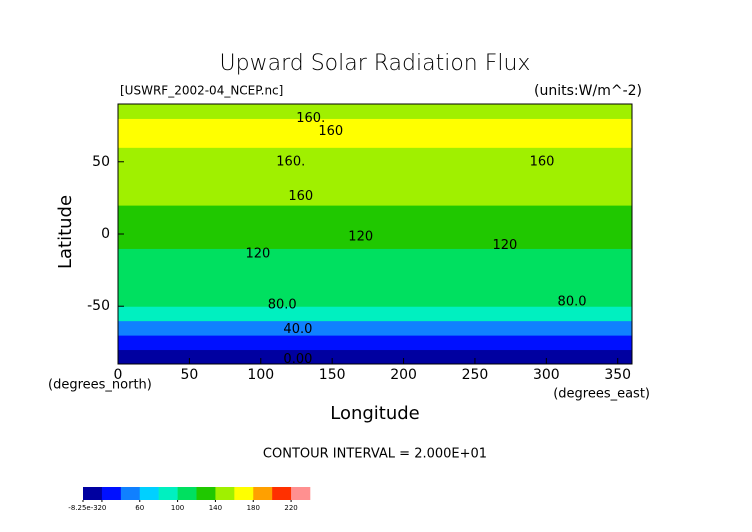  What do you see at coordinates (403, 375) in the screenshot?
I see `x-tick-label: 200` at bounding box center [403, 375].